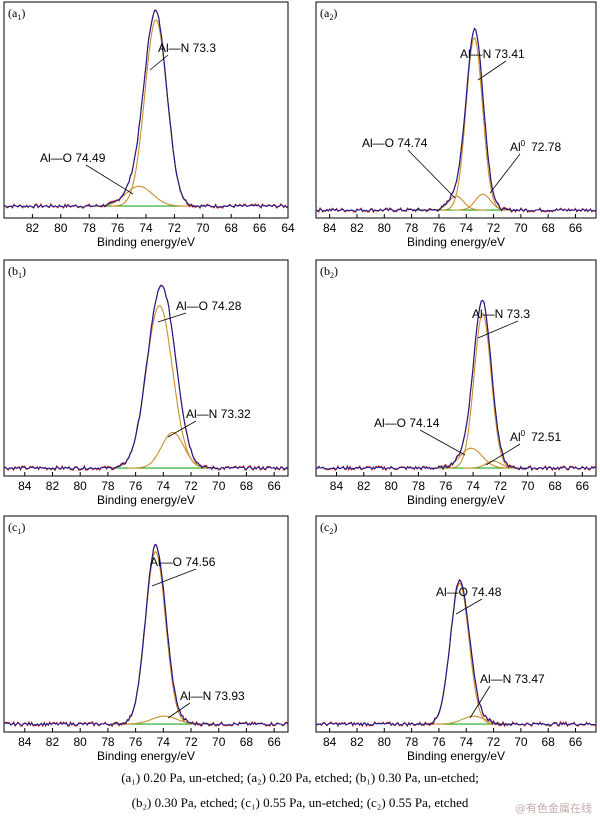 This screenshot has height=819, width=600. What do you see at coordinates (494, 228) in the screenshot?
I see `x-tick-label-a2-72: 72` at bounding box center [494, 228].